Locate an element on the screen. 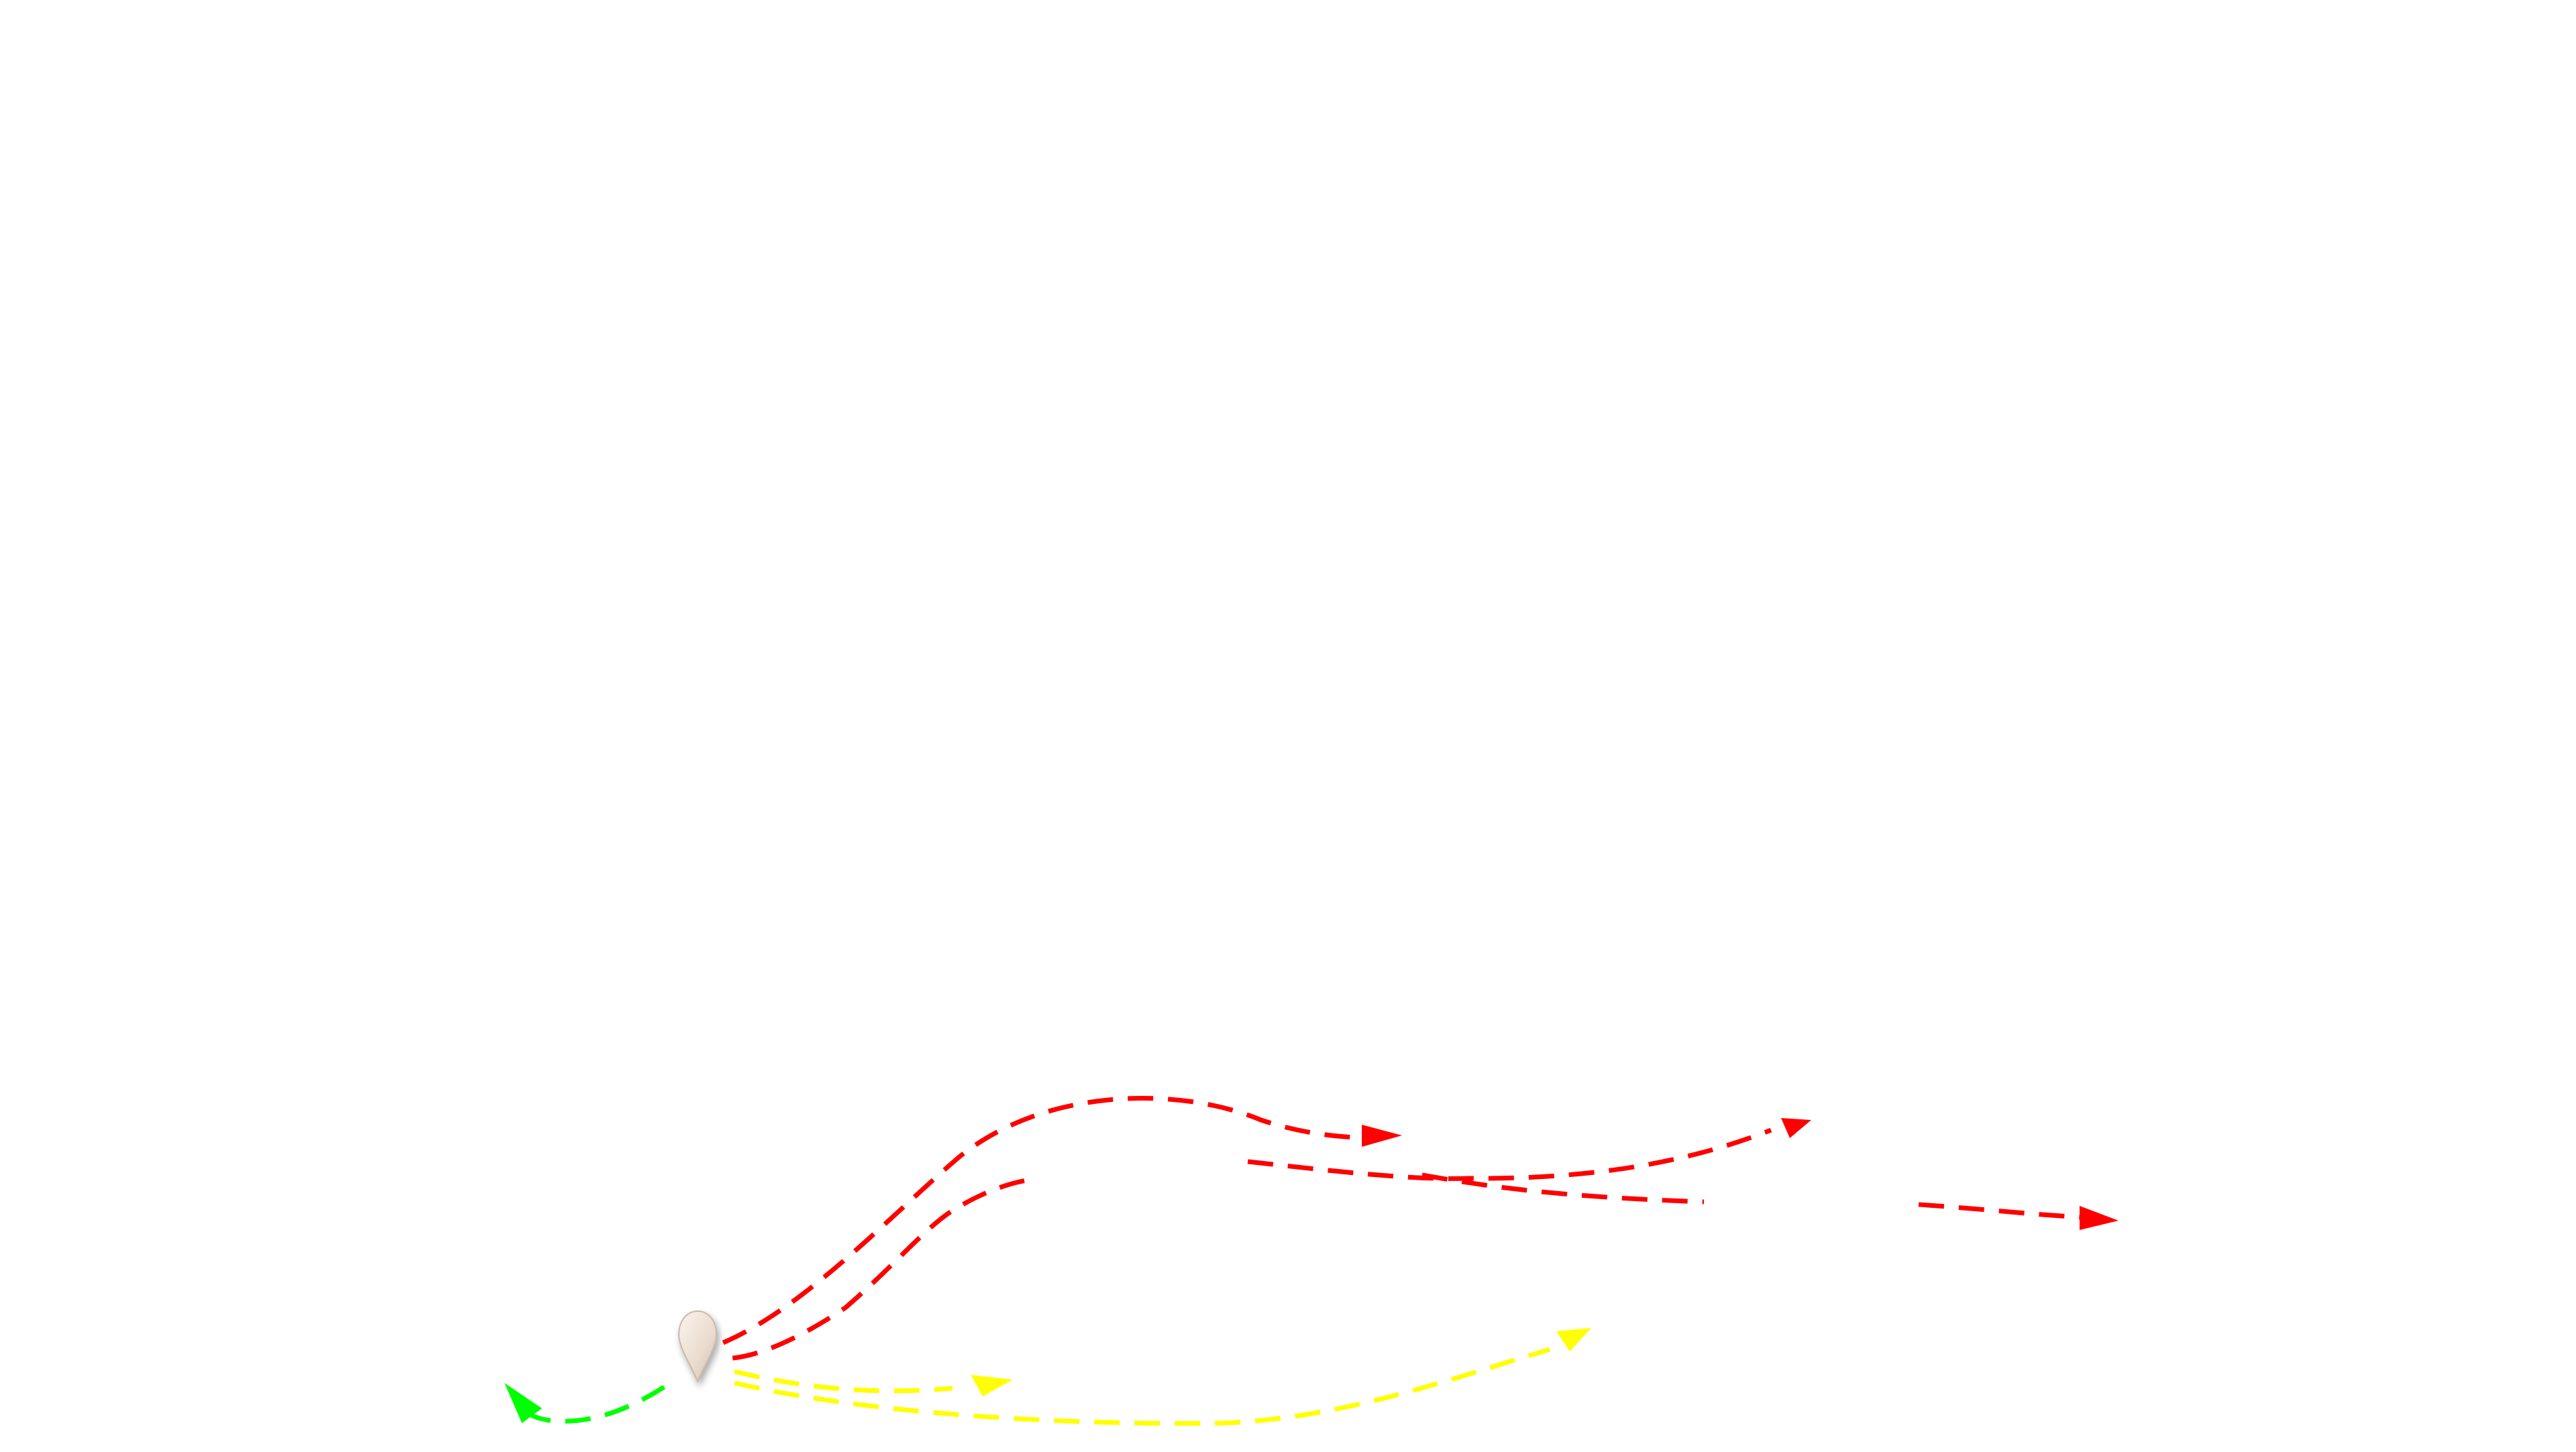  yellow-route-short is located at coordinates (873, 1383).